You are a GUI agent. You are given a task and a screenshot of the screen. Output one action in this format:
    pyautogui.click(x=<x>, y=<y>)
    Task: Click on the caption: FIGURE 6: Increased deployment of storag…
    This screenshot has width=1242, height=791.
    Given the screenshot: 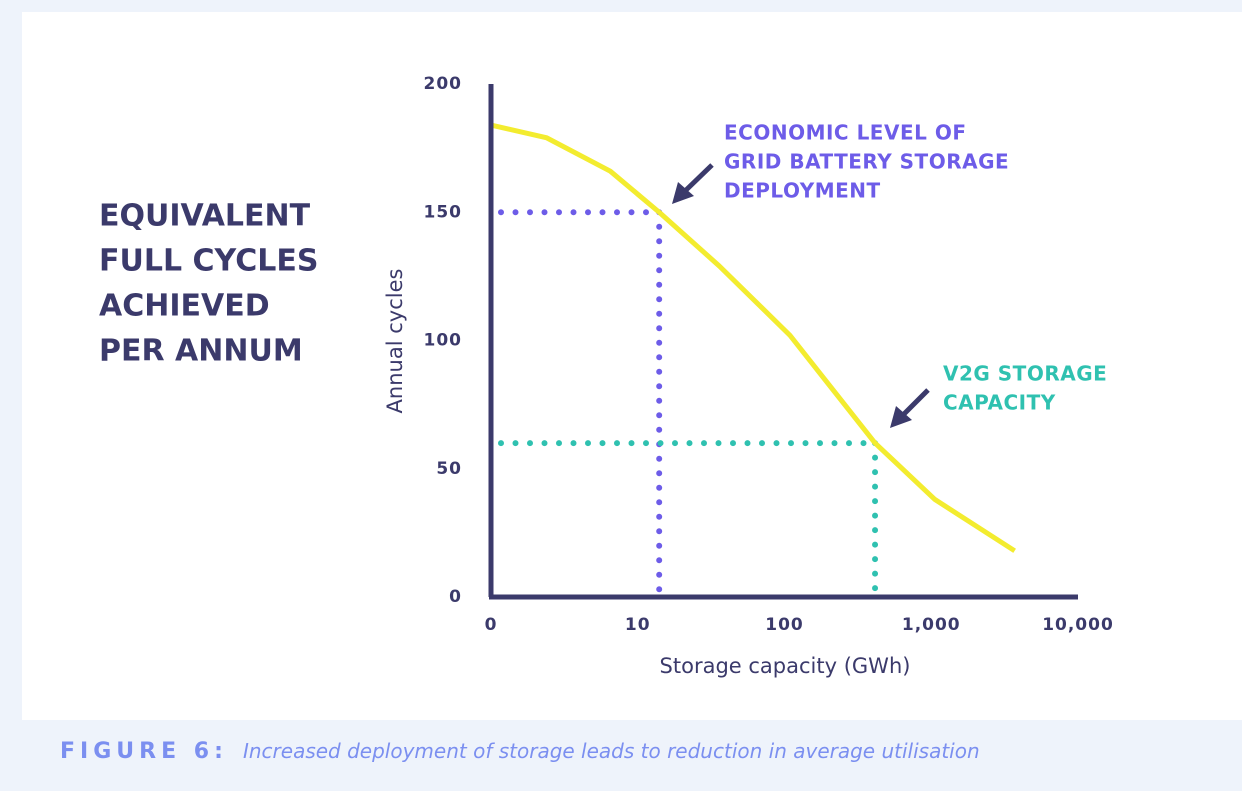 What is the action you would take?
    pyautogui.click(x=520, y=752)
    